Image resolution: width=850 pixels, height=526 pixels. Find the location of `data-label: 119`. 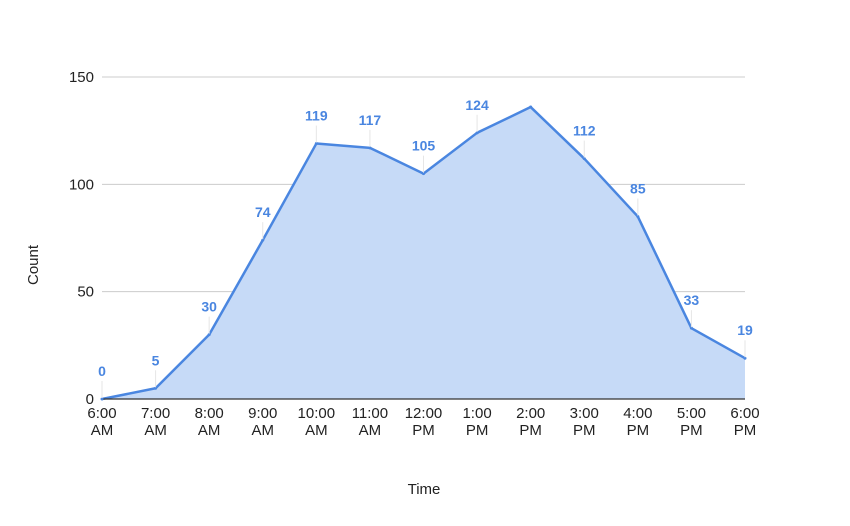

data-label: 119 is located at coordinates (316, 116).